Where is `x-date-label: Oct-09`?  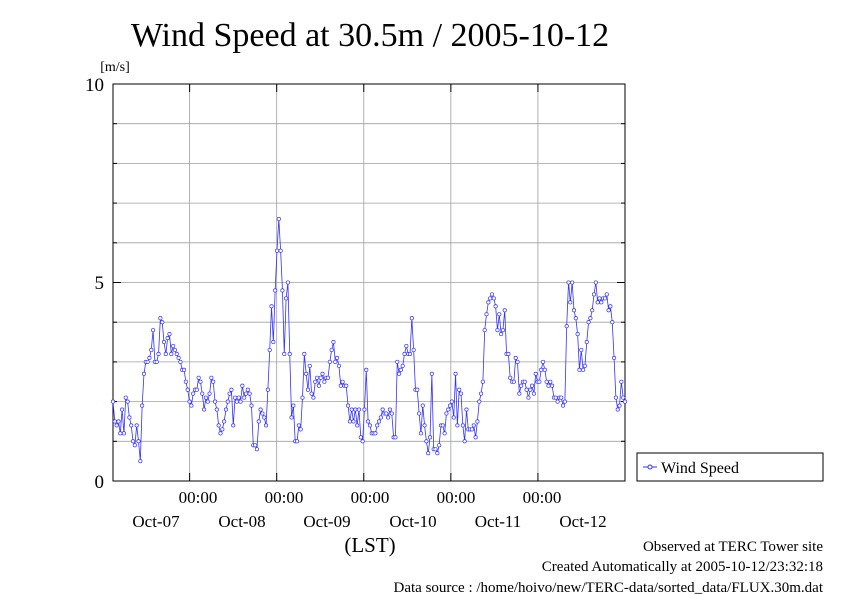 x-date-label: Oct-09 is located at coordinates (326, 521).